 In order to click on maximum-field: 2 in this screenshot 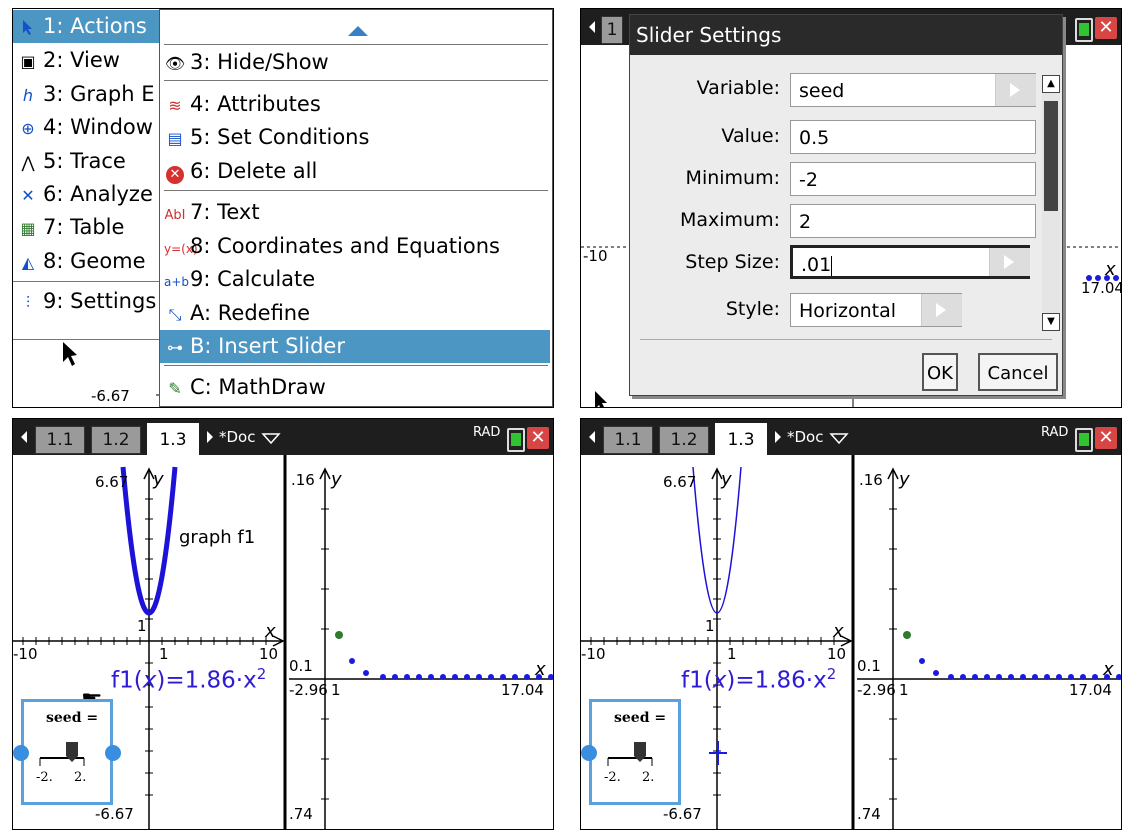, I will do `click(913, 221)`.